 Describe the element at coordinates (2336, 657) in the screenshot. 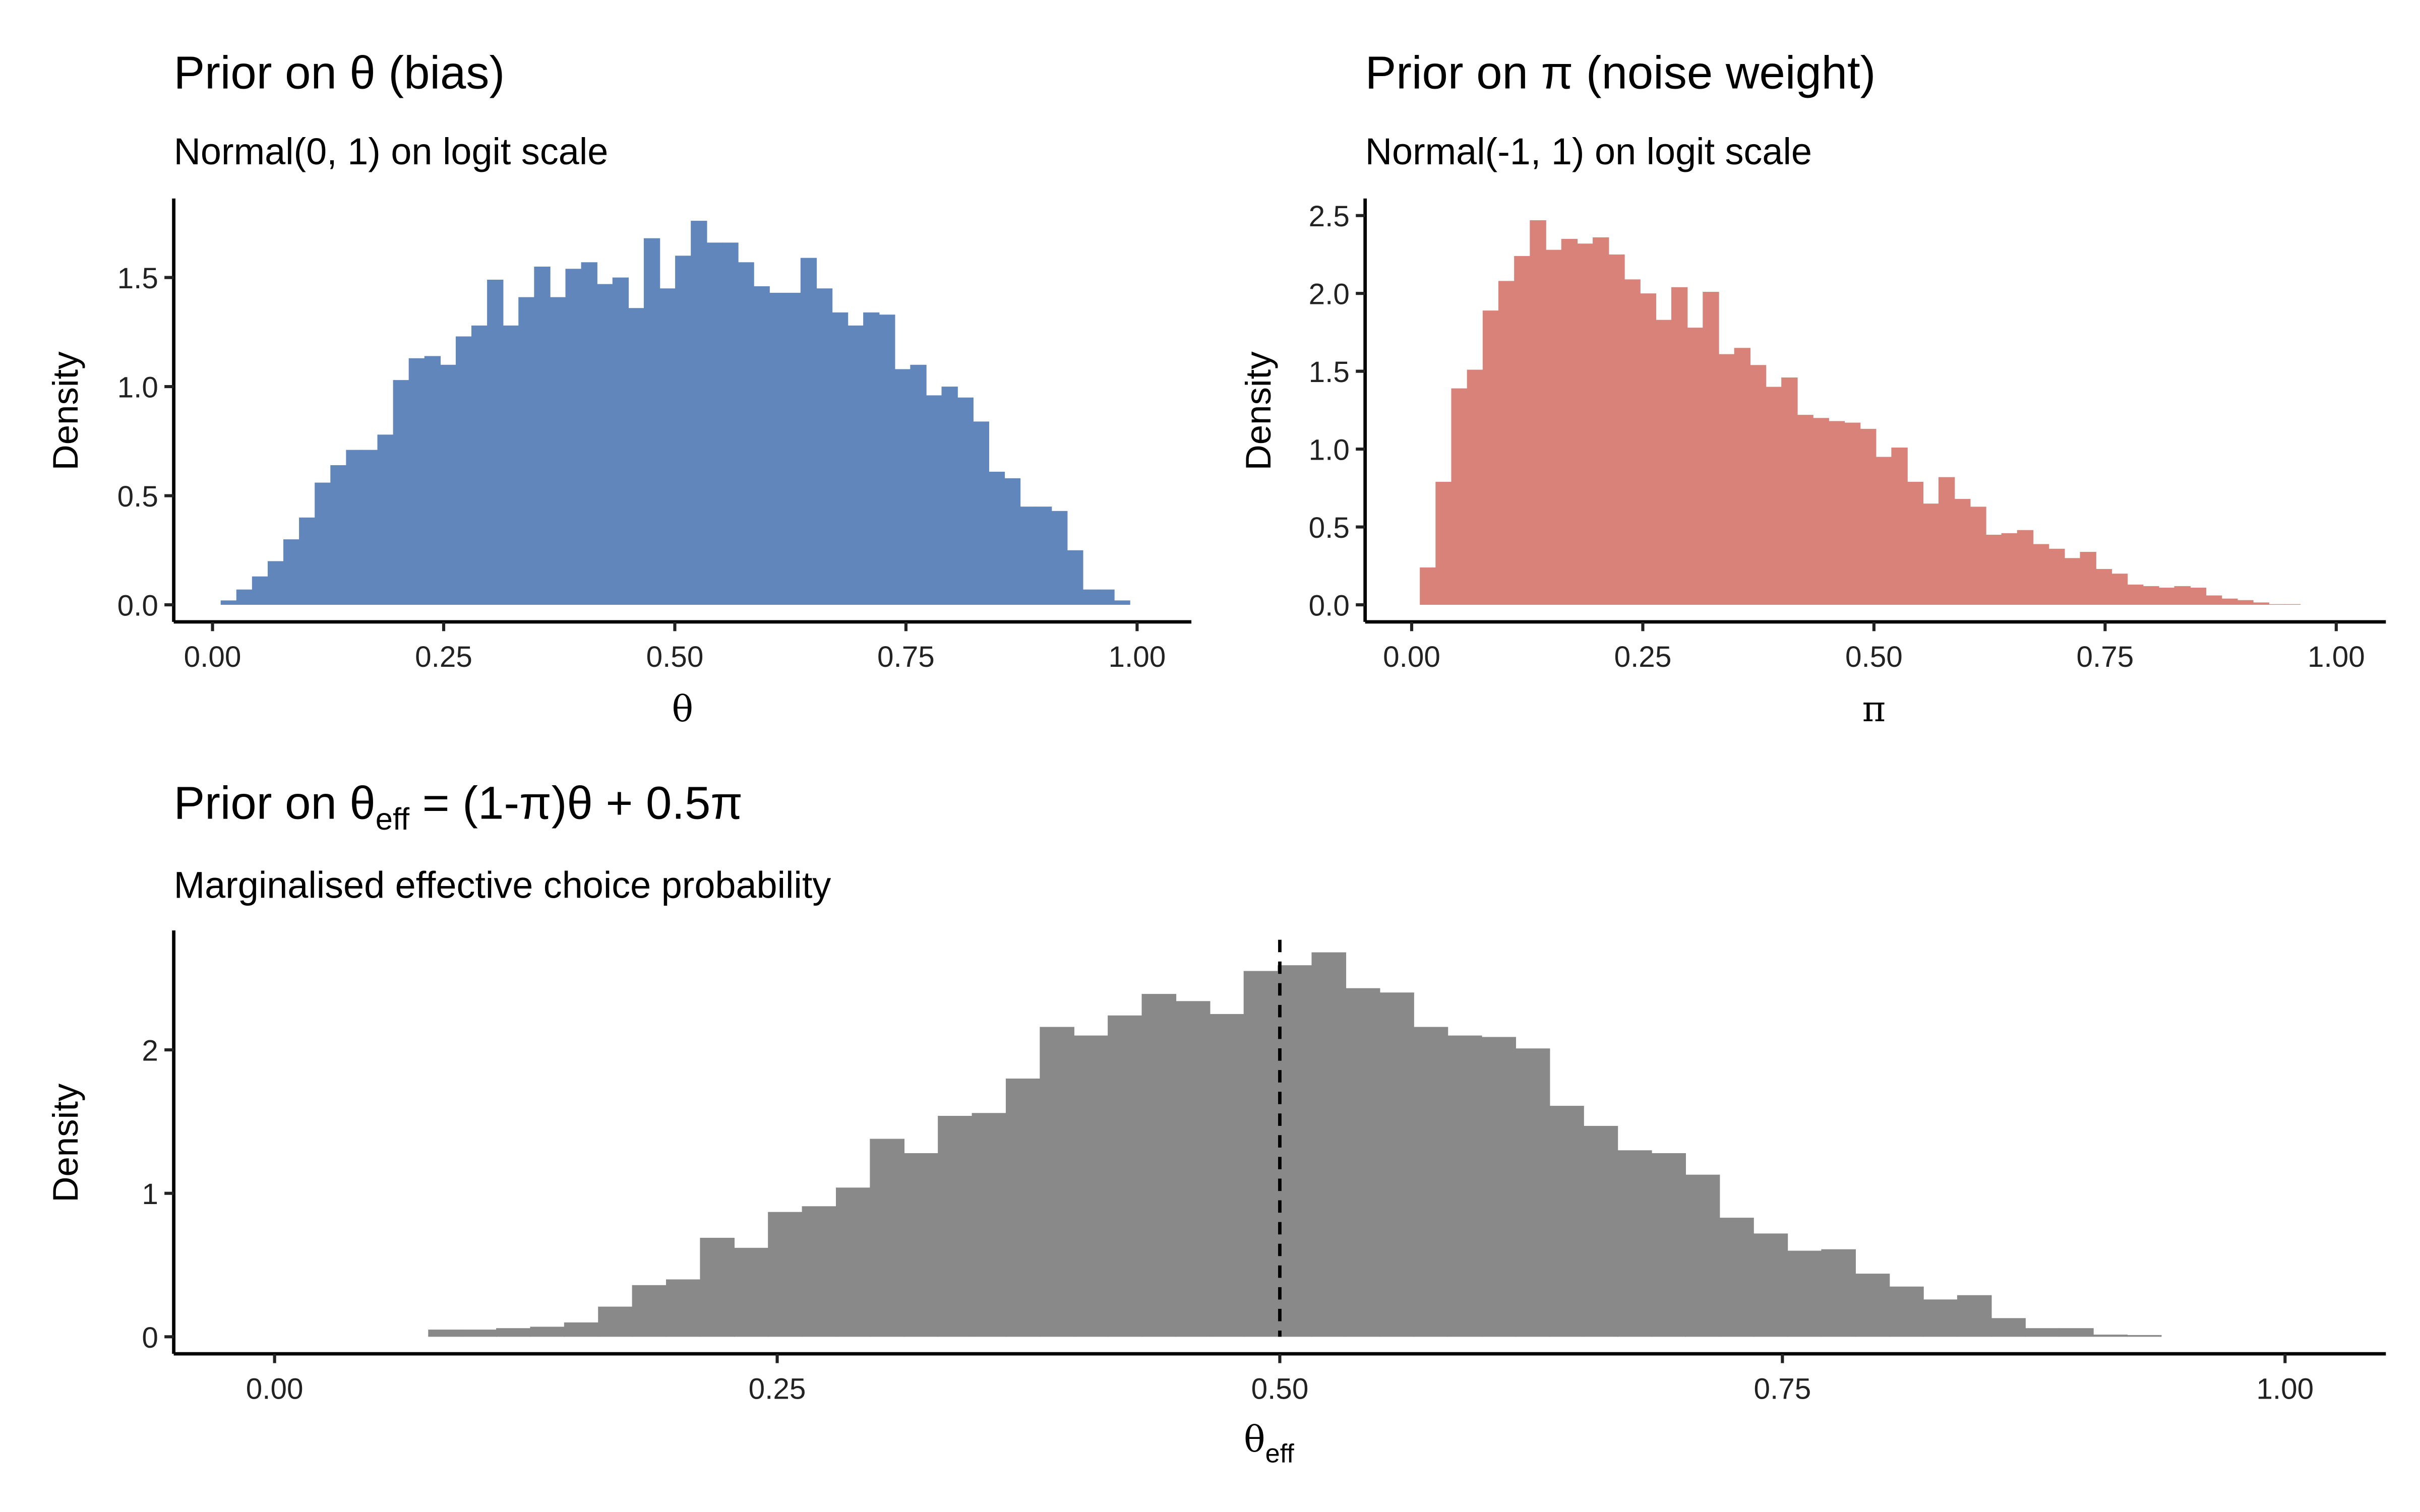

I see `x-tick-label: 1.00` at that location.